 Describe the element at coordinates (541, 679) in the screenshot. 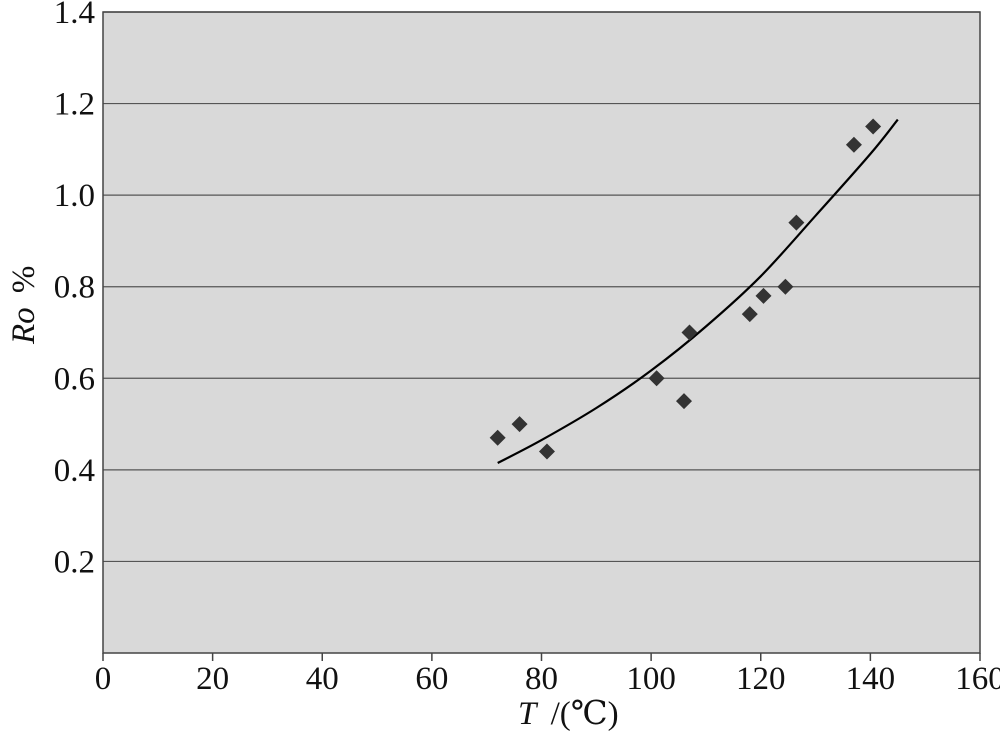

I see `x-tick-label-4: 80` at that location.